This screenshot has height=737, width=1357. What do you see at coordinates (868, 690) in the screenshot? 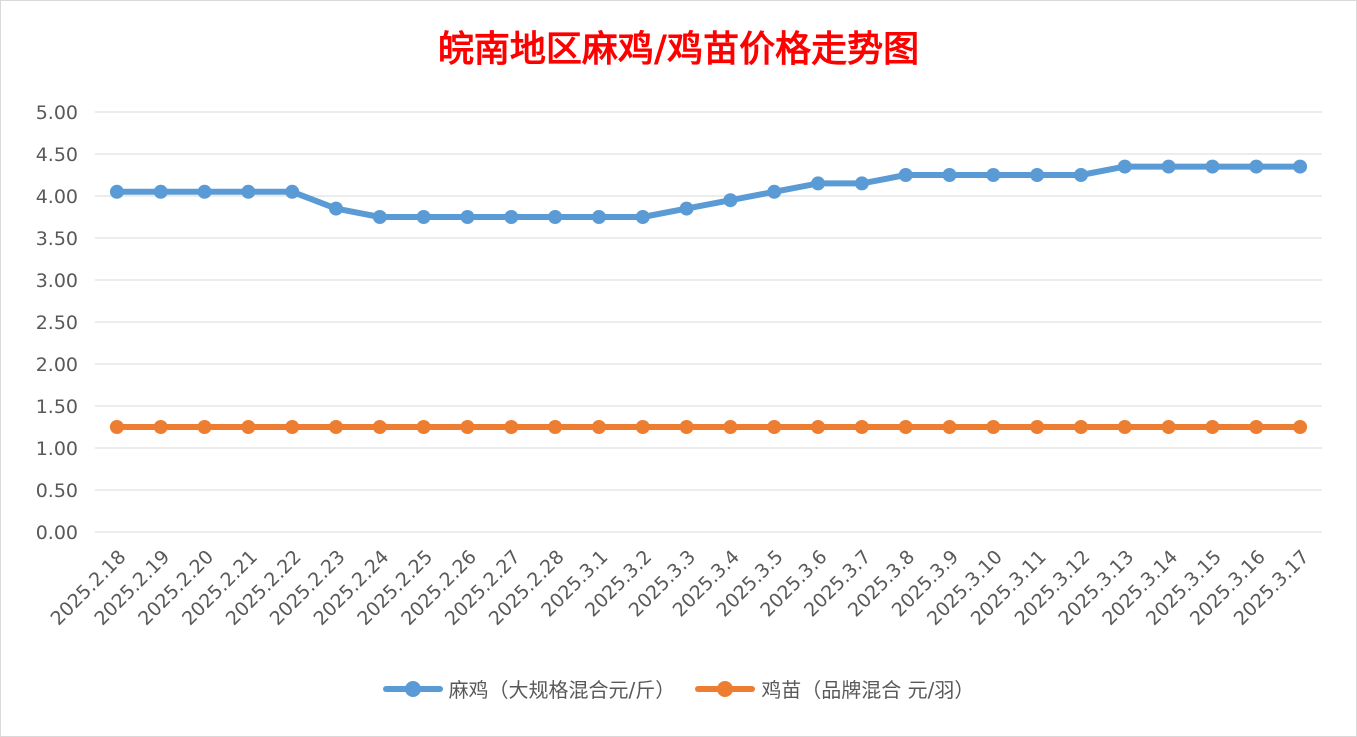
I see `legend-label-jimiao: 鸡苗（品牌混合 元/羽）` at bounding box center [868, 690].